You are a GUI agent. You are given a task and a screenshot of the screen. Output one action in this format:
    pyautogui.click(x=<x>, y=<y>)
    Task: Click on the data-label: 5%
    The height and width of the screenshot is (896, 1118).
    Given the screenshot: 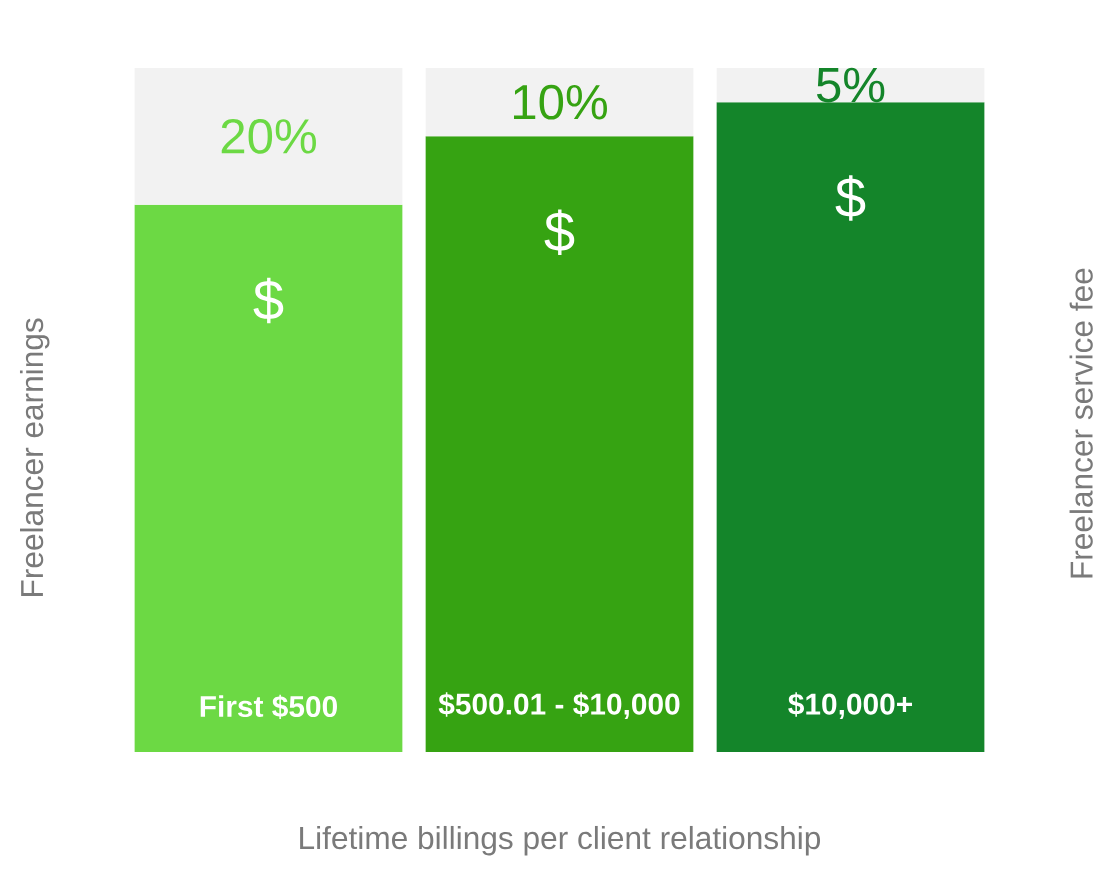 What is the action you would take?
    pyautogui.click(x=850, y=85)
    